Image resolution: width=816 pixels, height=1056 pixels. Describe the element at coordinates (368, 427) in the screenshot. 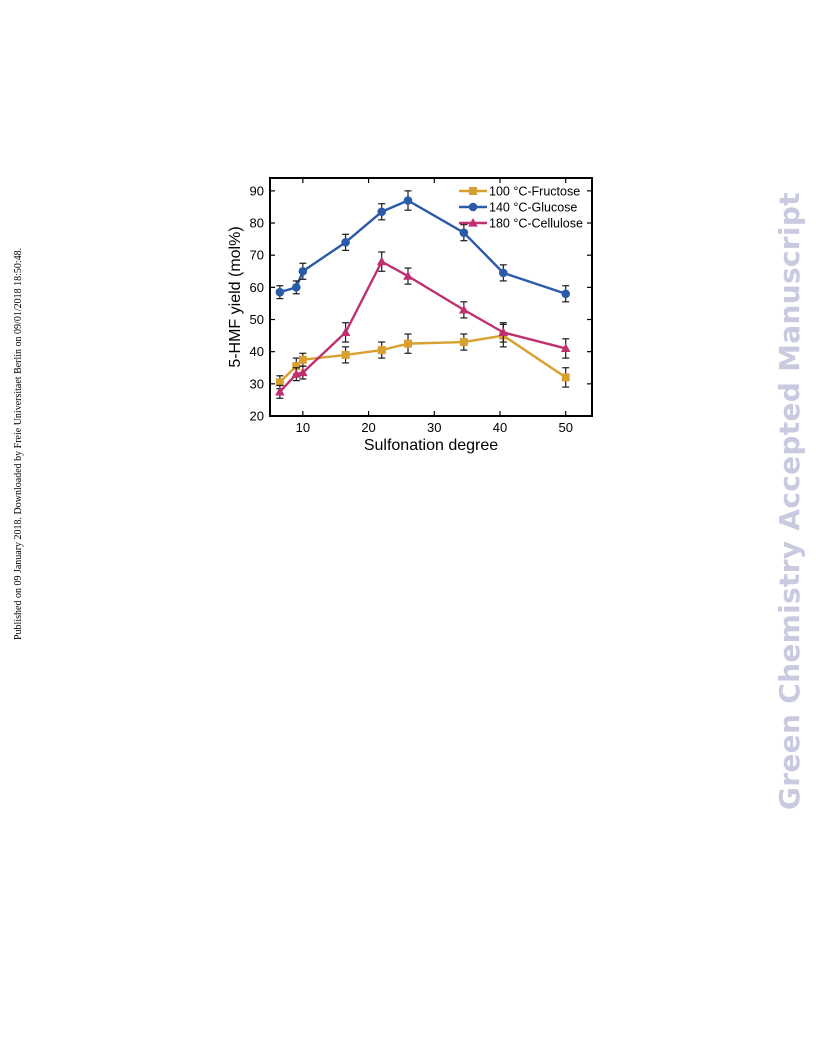

I see `x-tick-label: 20` at that location.